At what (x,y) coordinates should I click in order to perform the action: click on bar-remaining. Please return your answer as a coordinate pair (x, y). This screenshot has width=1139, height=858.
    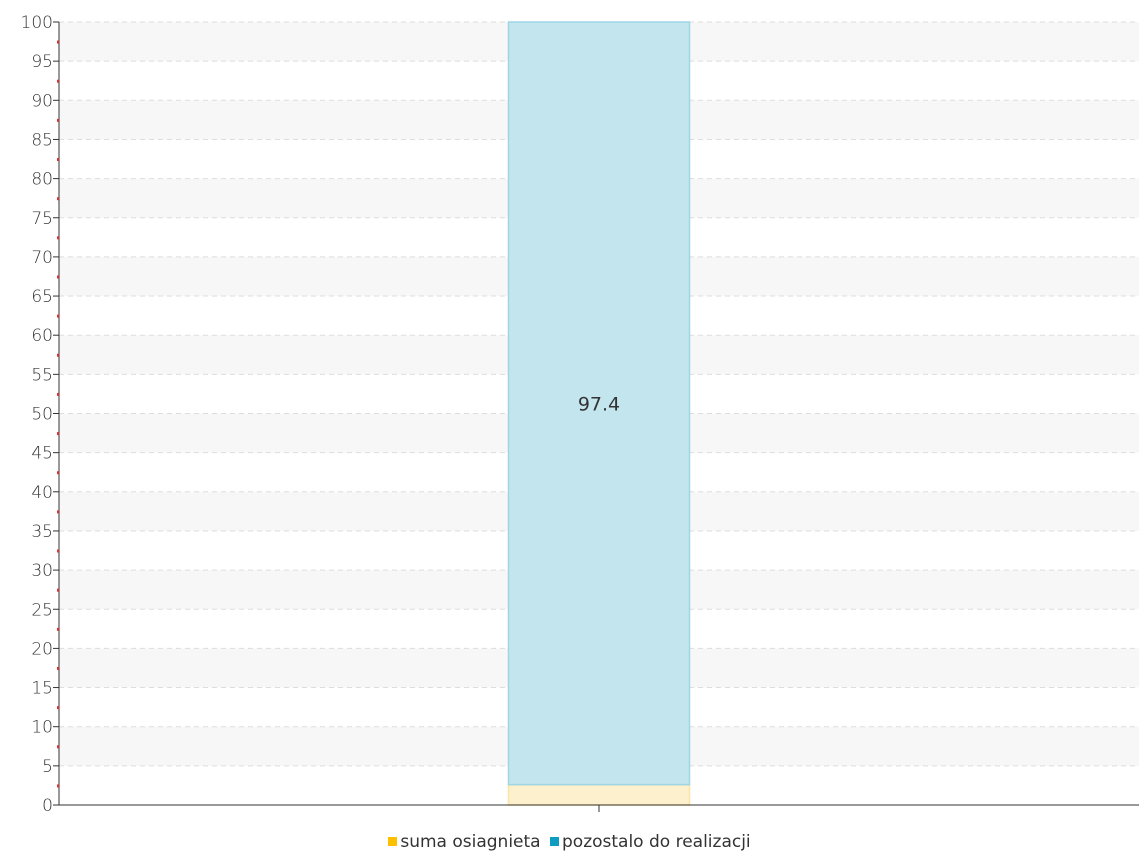
    Looking at the image, I should click on (599, 403).